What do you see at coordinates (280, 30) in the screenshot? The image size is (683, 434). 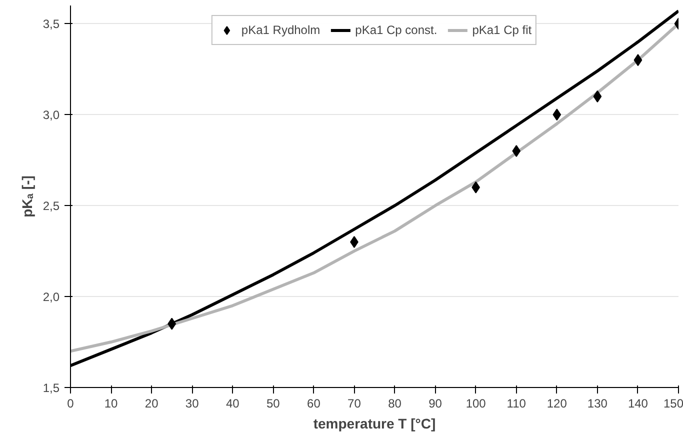 I see `legend-label: pKa1 Rydholm` at bounding box center [280, 30].